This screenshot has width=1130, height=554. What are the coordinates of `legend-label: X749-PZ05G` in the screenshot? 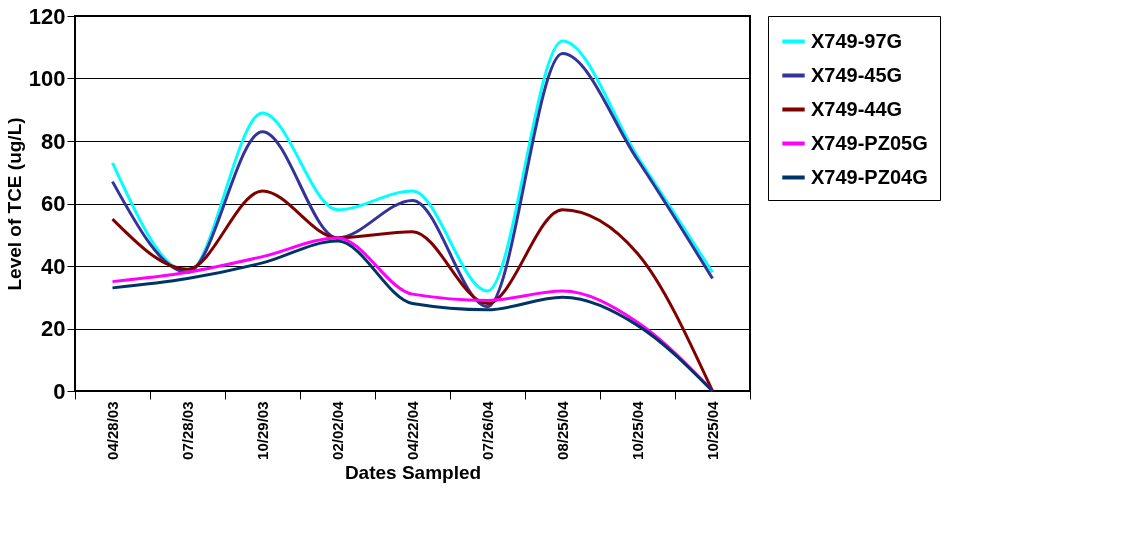 It's located at (869, 142).